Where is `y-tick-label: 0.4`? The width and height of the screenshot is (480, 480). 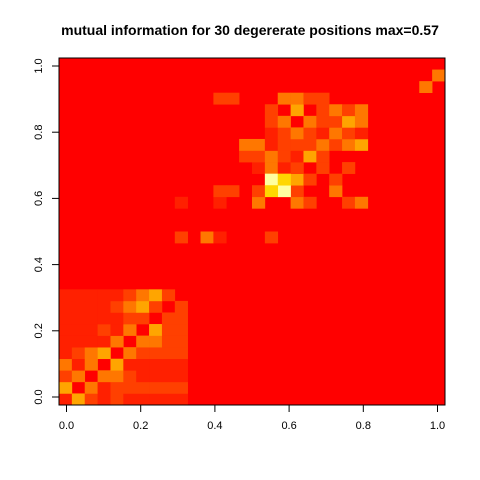
y-tick-label: 0.4 is located at coordinates (39, 264).